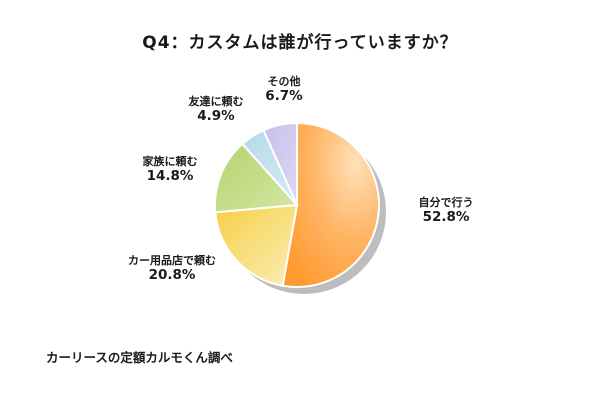  Describe the element at coordinates (300, 43) in the screenshot. I see `chart-title: Q4：カスタムは誰が行っていますか？` at that location.